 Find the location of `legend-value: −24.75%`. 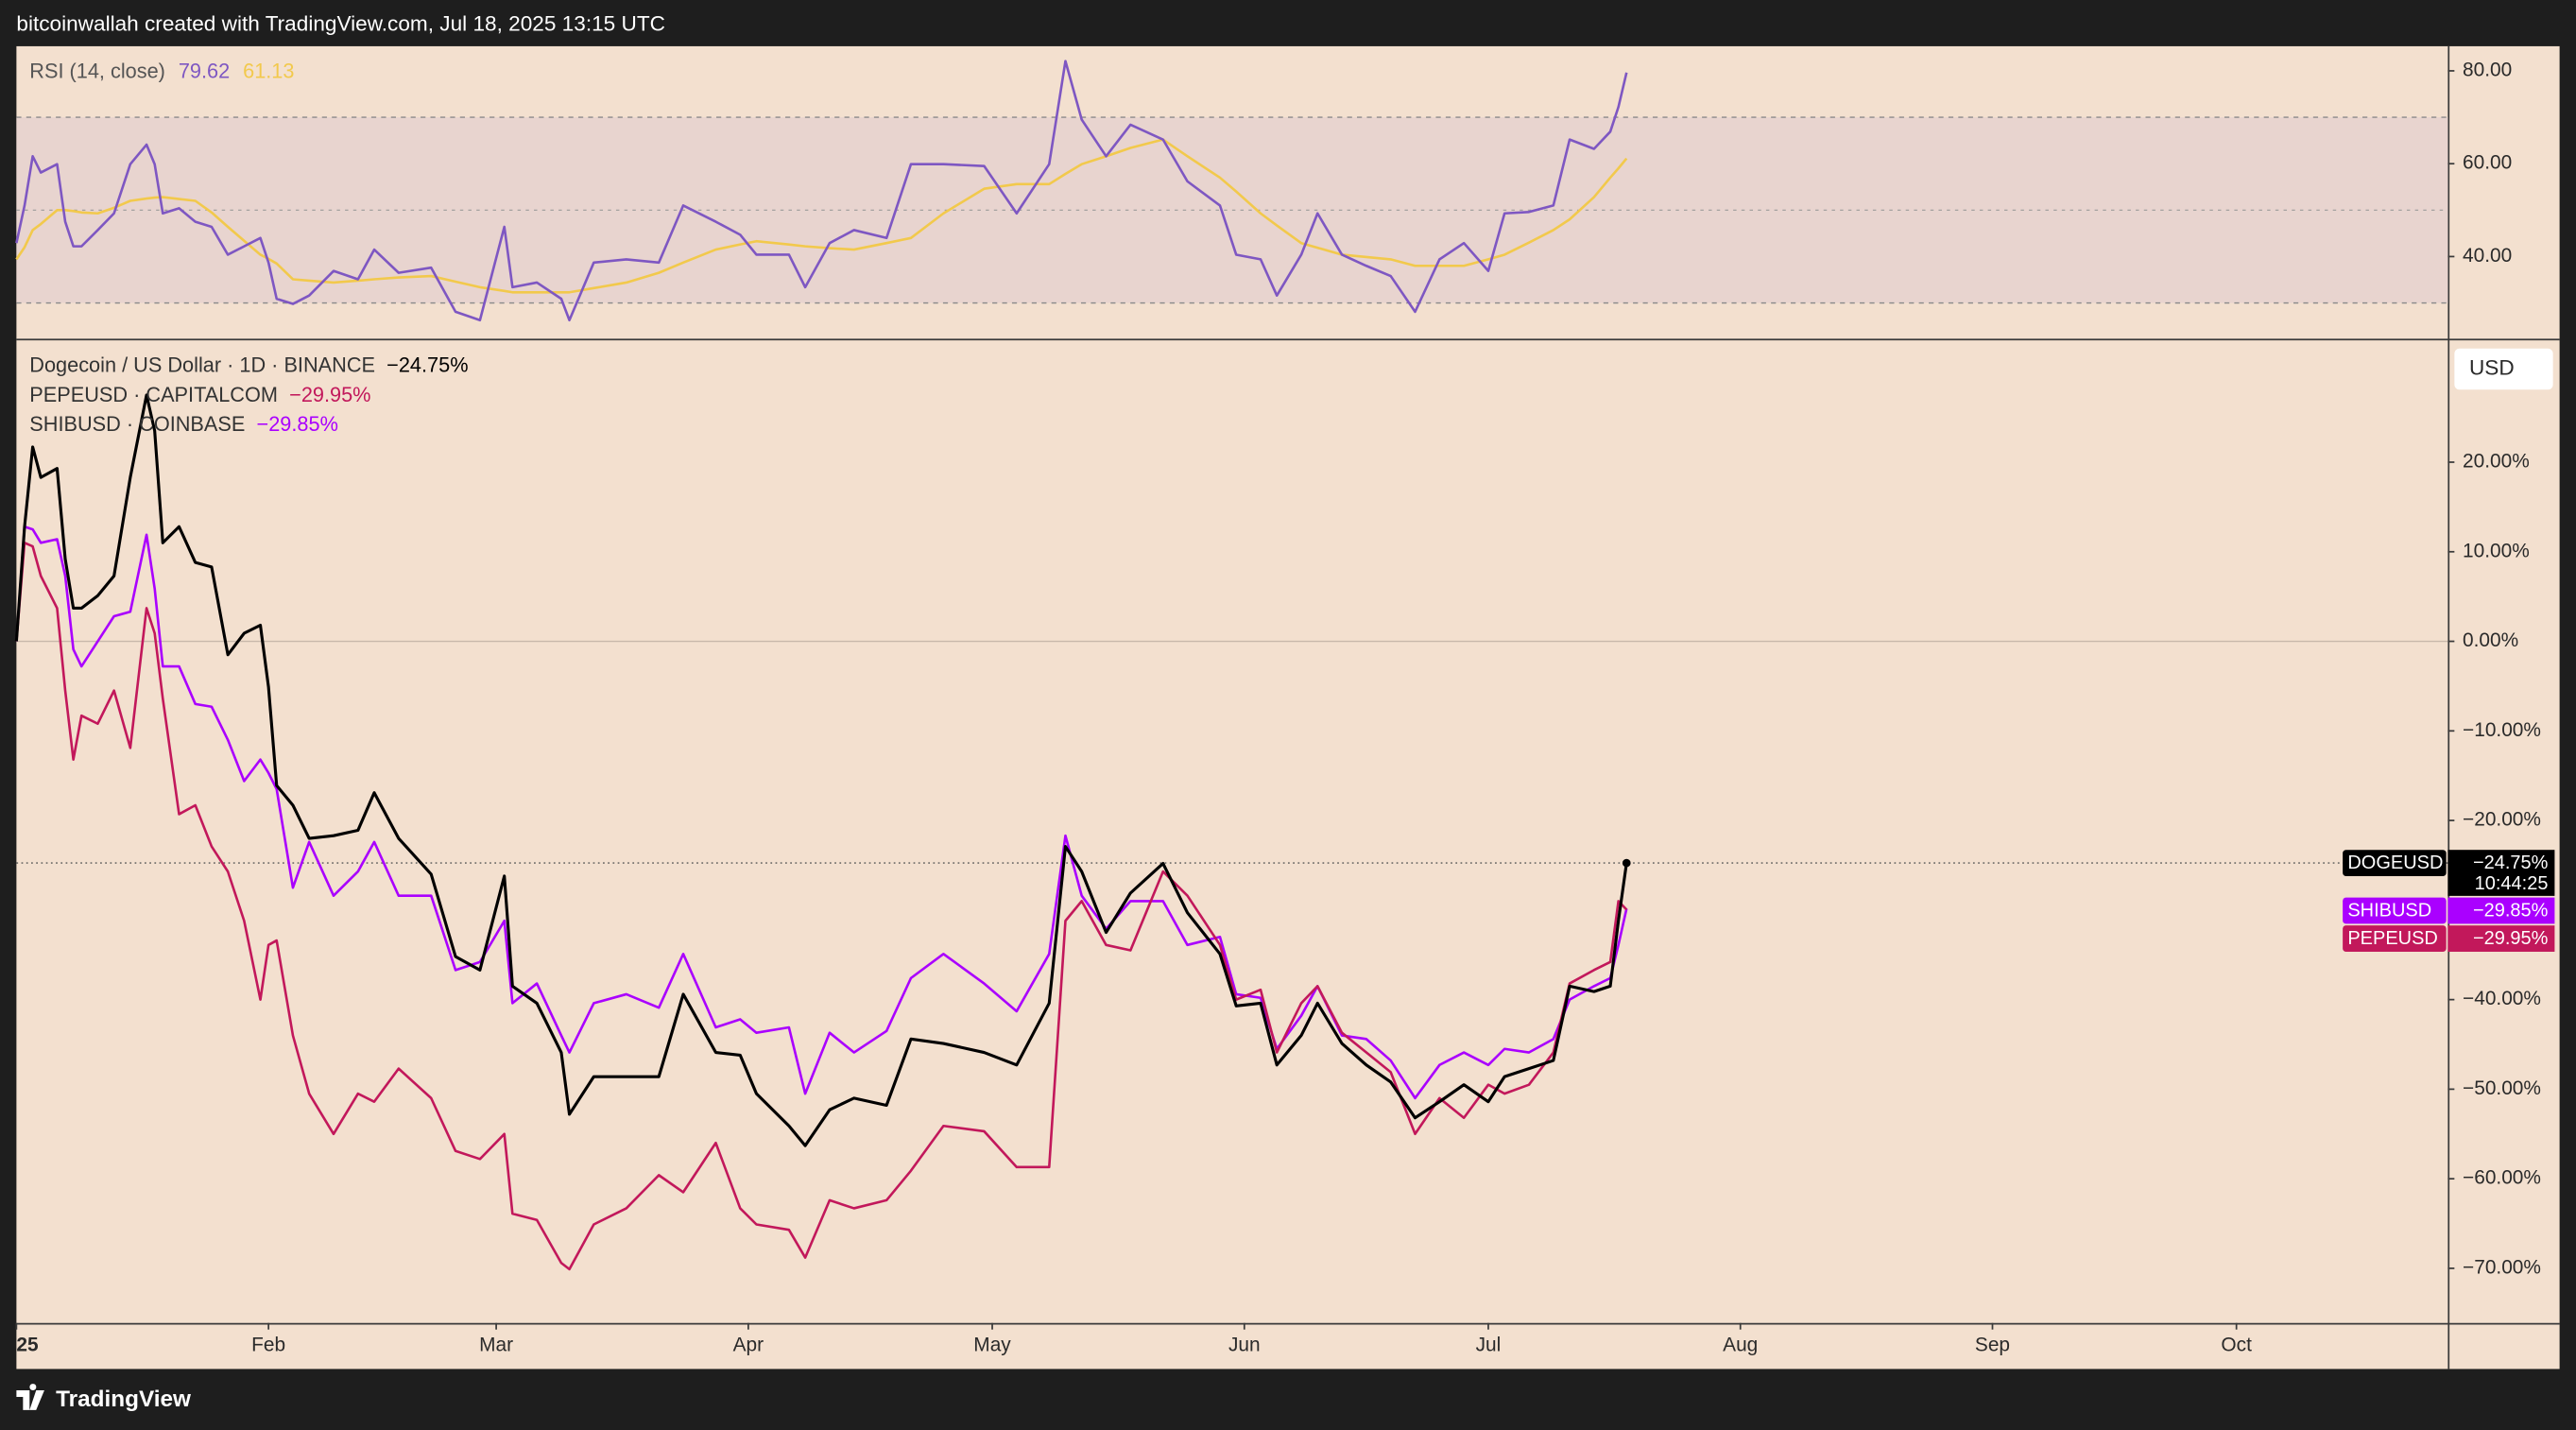

legend-value: −24.75% is located at coordinates (427, 365).